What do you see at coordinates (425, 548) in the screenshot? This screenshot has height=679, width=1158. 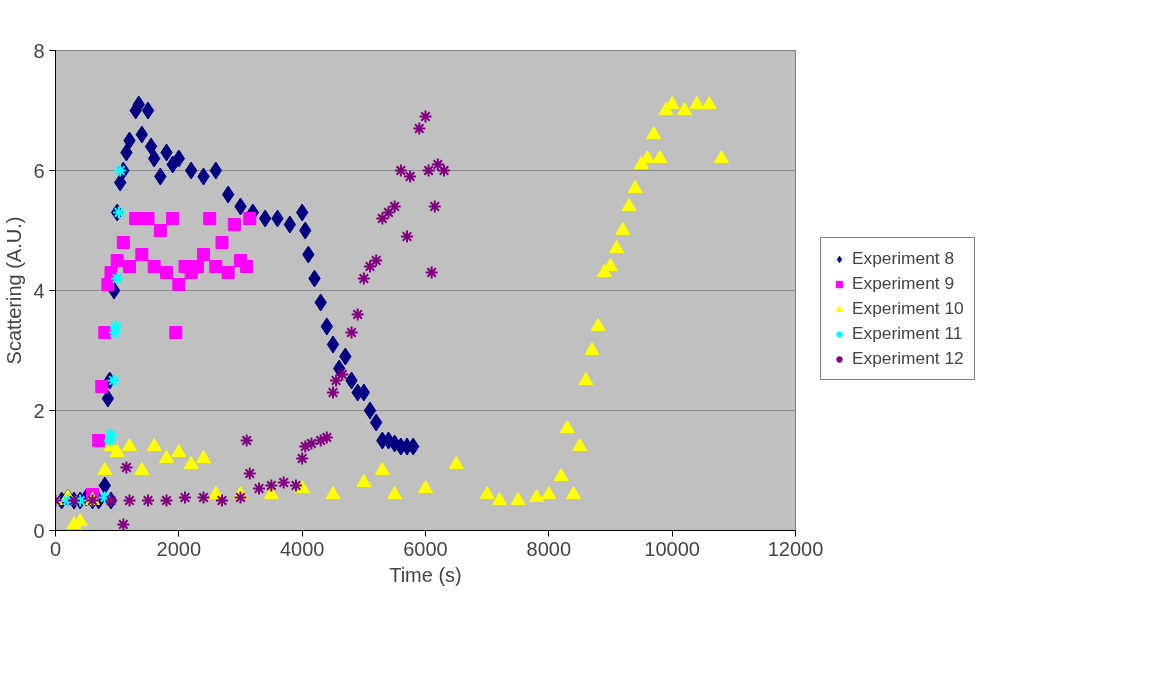 I see `x-tick-label: 6000` at bounding box center [425, 548].